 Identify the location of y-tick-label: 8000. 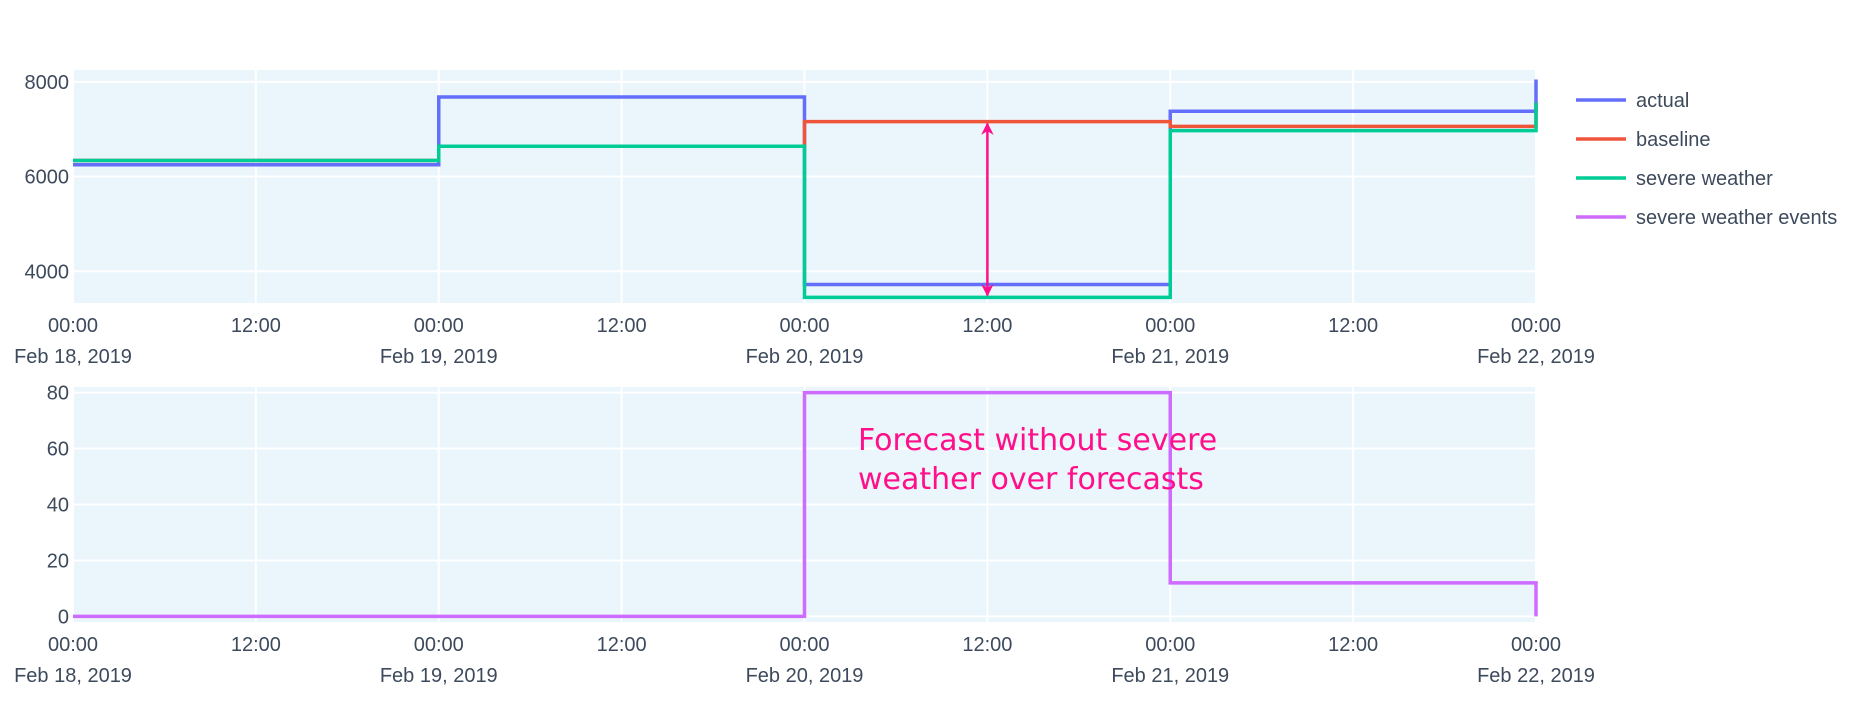
(47, 83).